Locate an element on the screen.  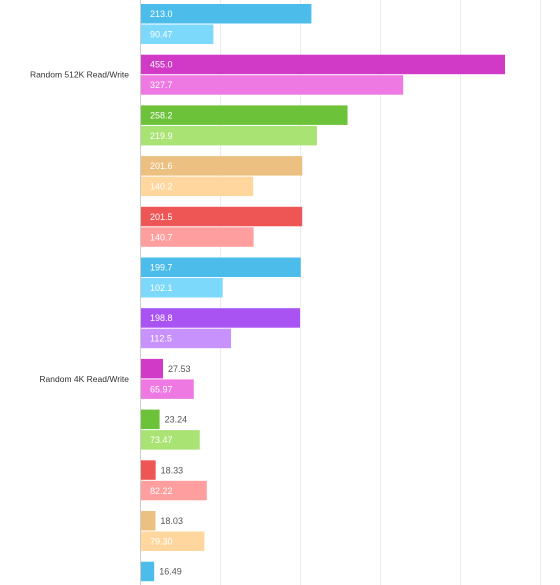
value-label-read-11: 16.49 is located at coordinates (170, 572).